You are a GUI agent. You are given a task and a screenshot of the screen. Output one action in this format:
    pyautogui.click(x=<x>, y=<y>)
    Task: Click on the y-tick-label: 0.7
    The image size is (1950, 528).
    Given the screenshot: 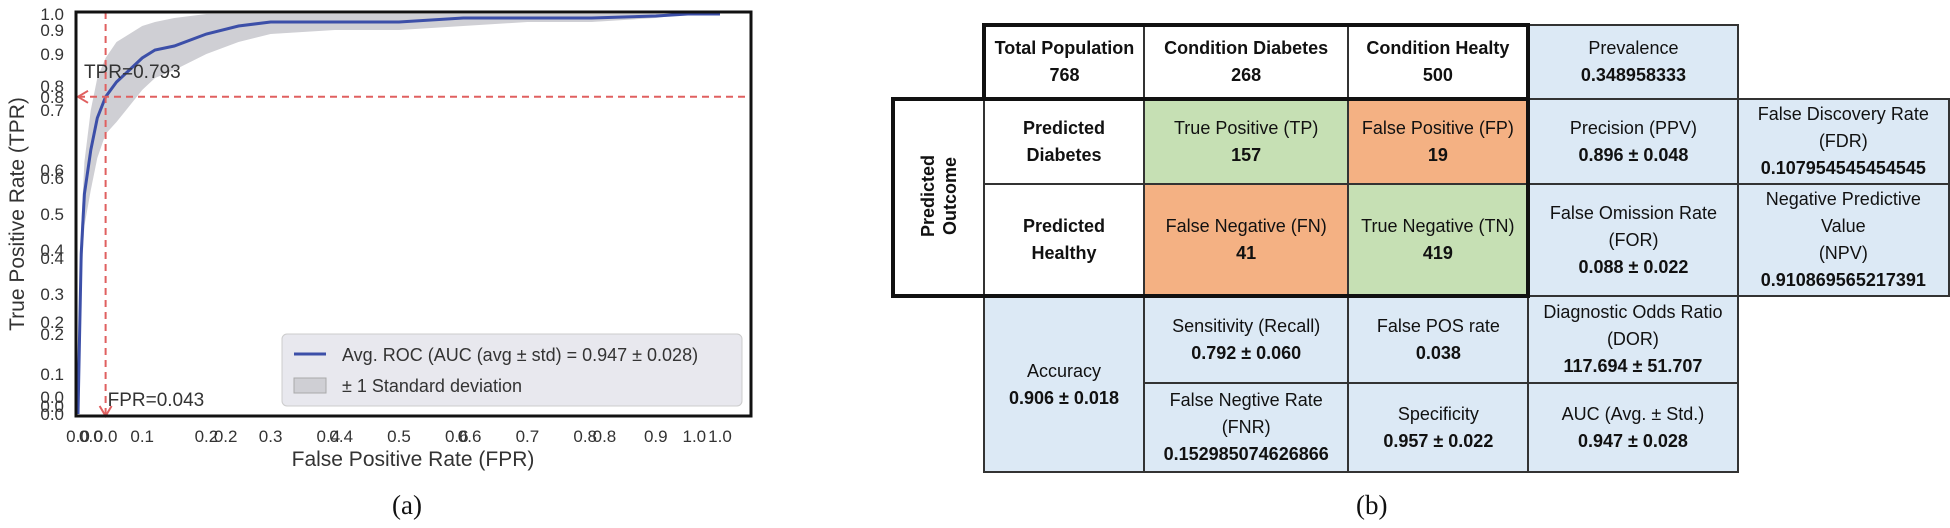 What is the action you would take?
    pyautogui.click(x=52, y=110)
    